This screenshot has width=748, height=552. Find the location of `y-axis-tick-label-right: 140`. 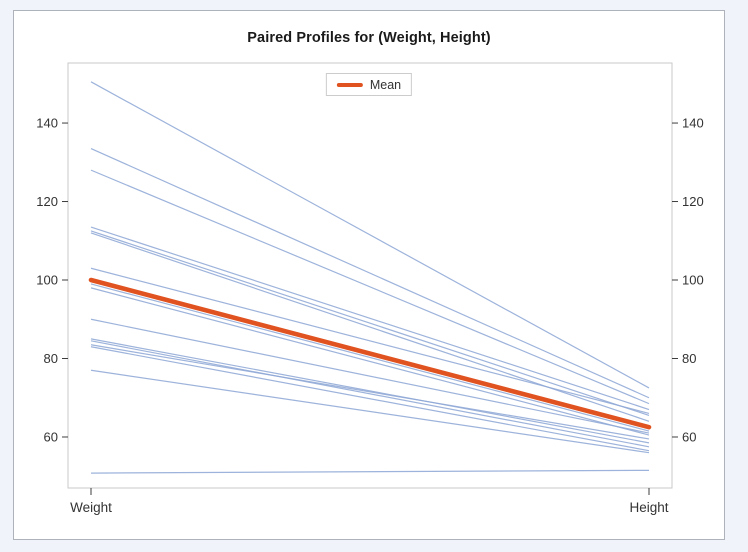

y-axis-tick-label-right: 140 is located at coordinates (693, 123).